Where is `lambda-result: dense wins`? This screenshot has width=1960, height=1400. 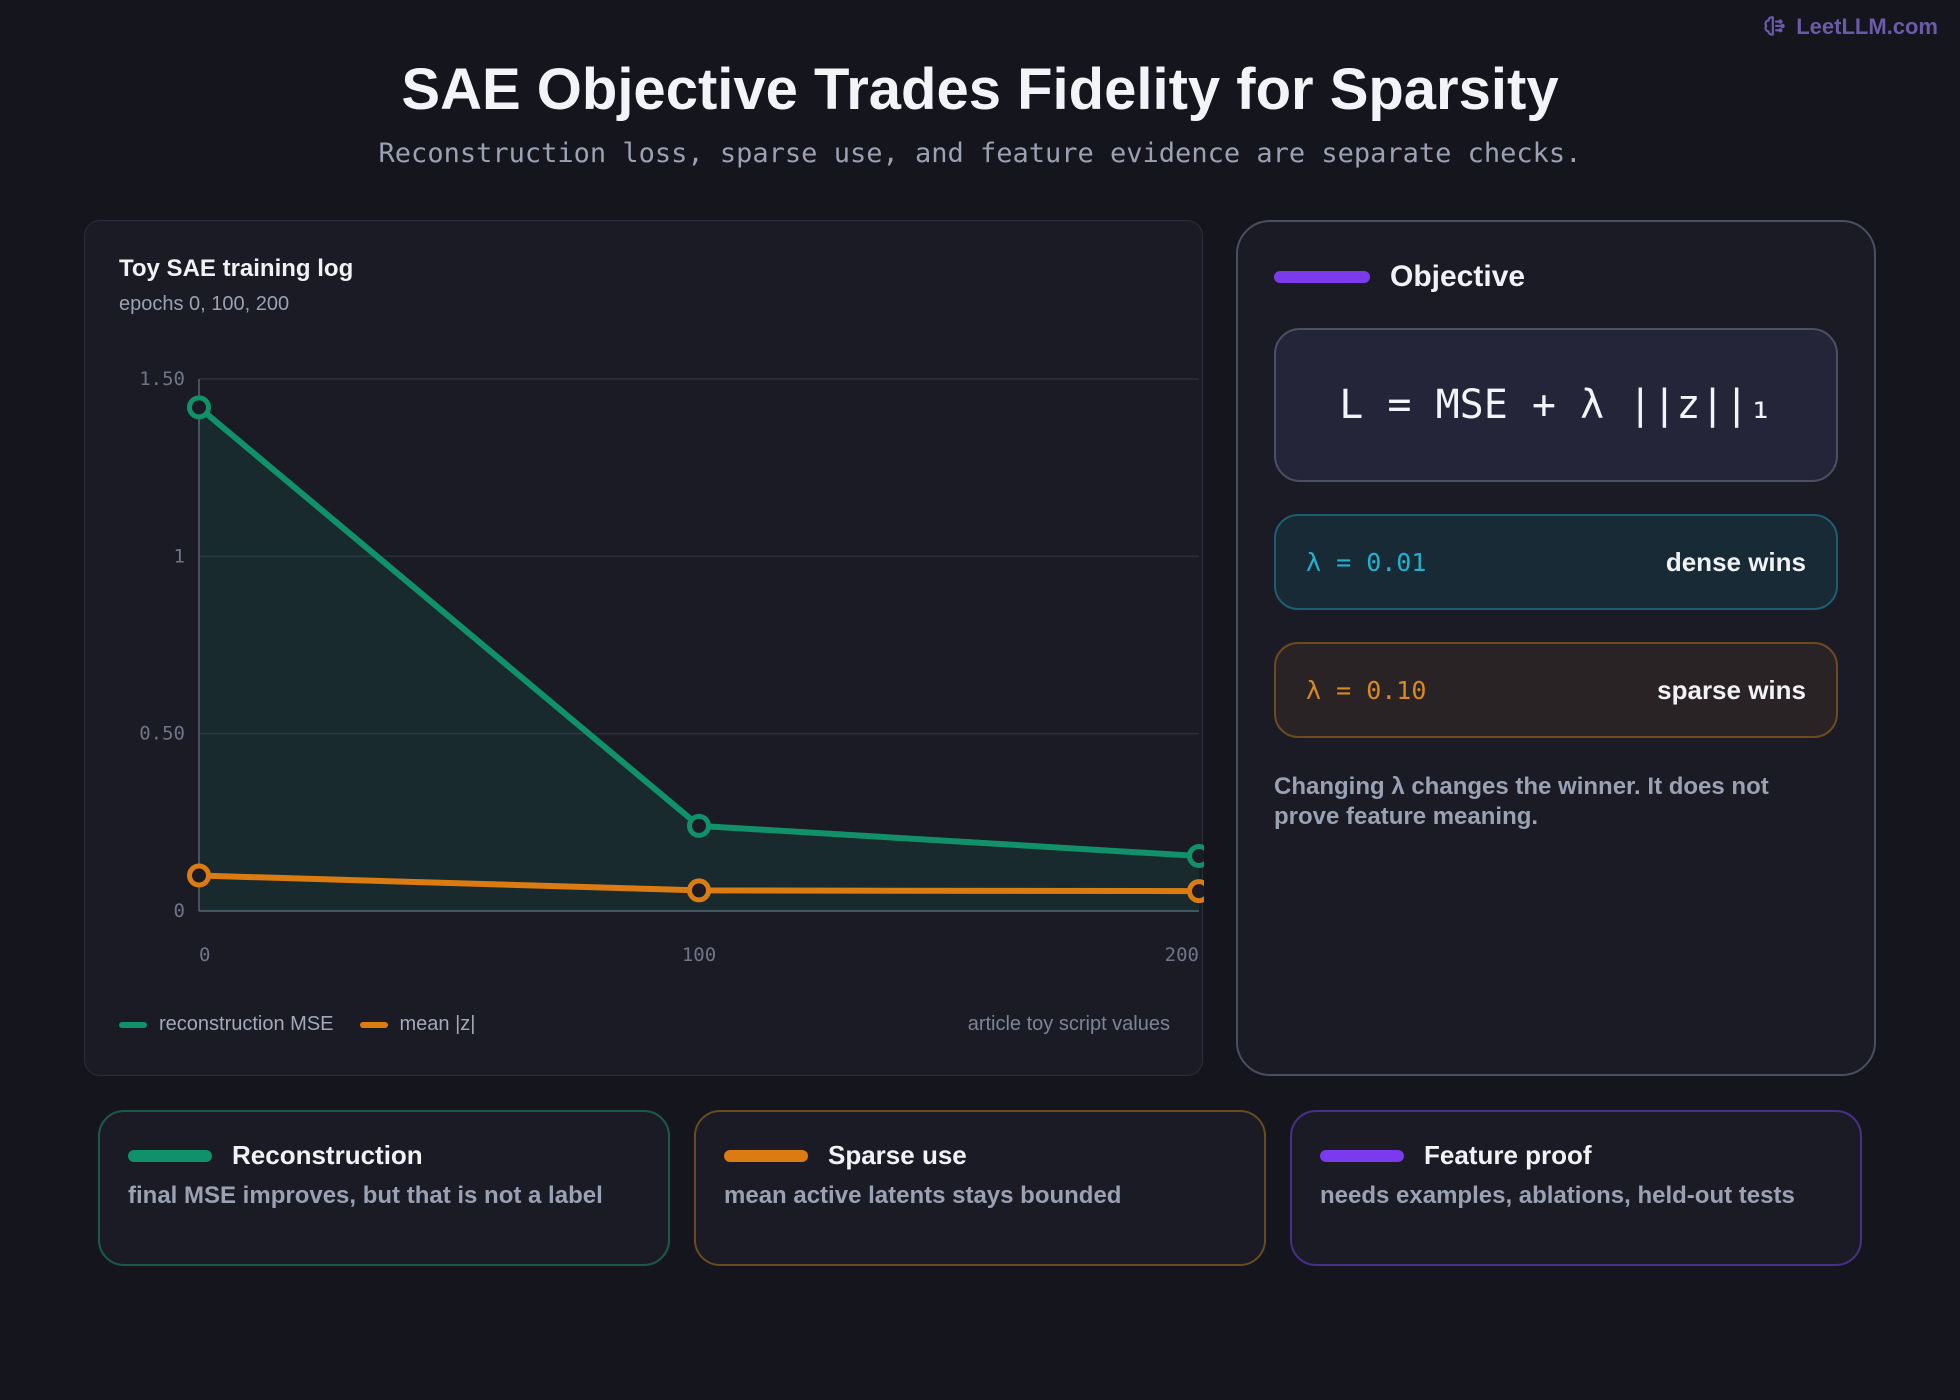 lambda-result: dense wins is located at coordinates (1735, 561).